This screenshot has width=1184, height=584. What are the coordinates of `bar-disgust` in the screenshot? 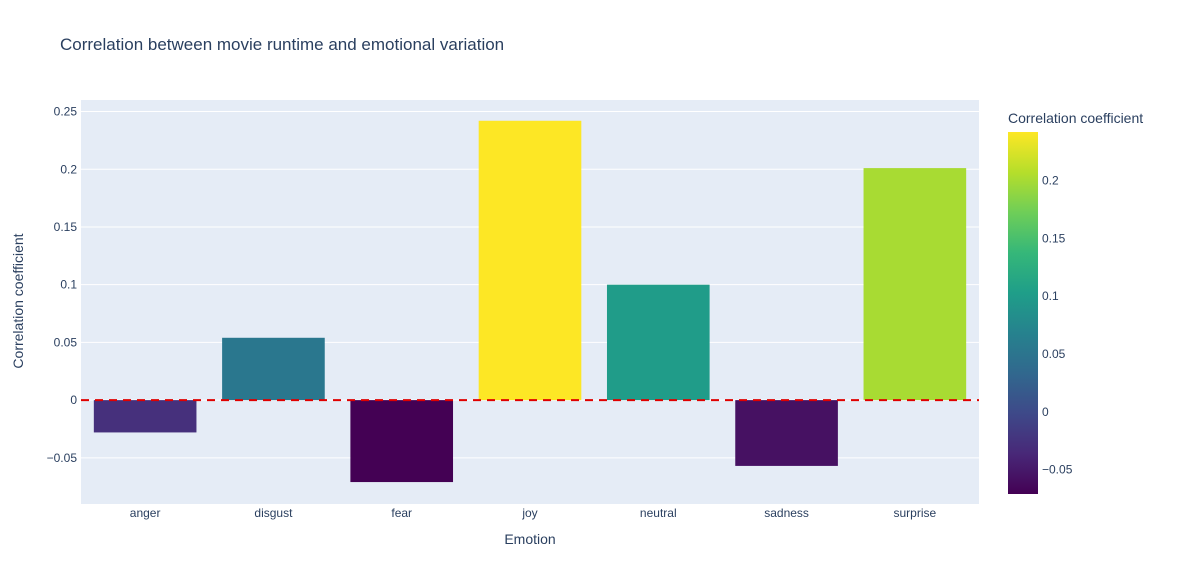 It's located at (273, 369).